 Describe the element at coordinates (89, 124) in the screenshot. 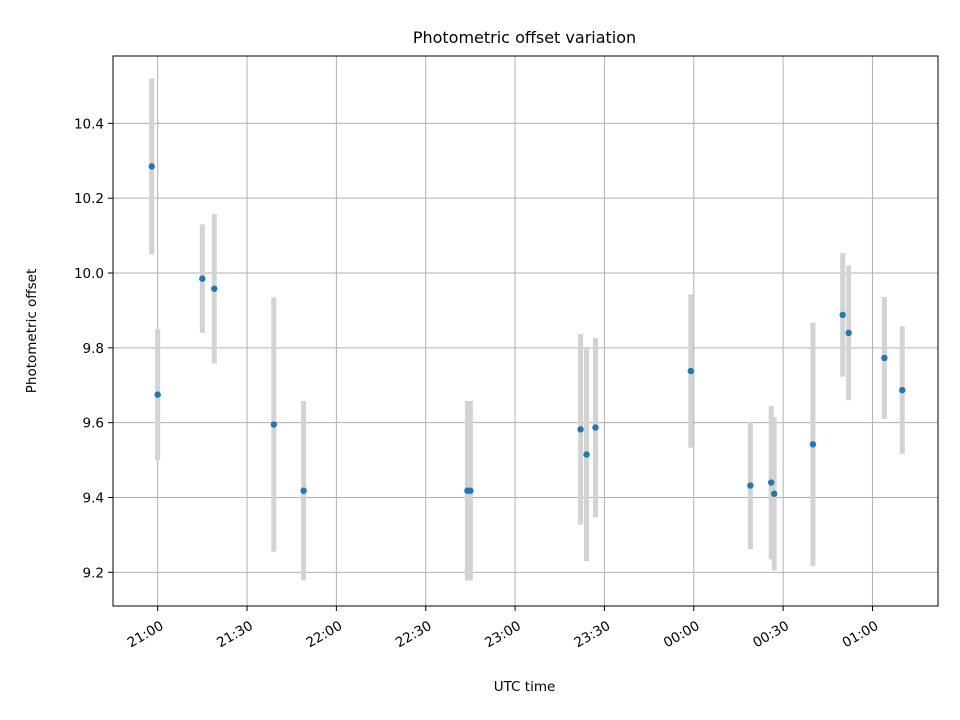

I see `y-tick-label: 10.4` at that location.